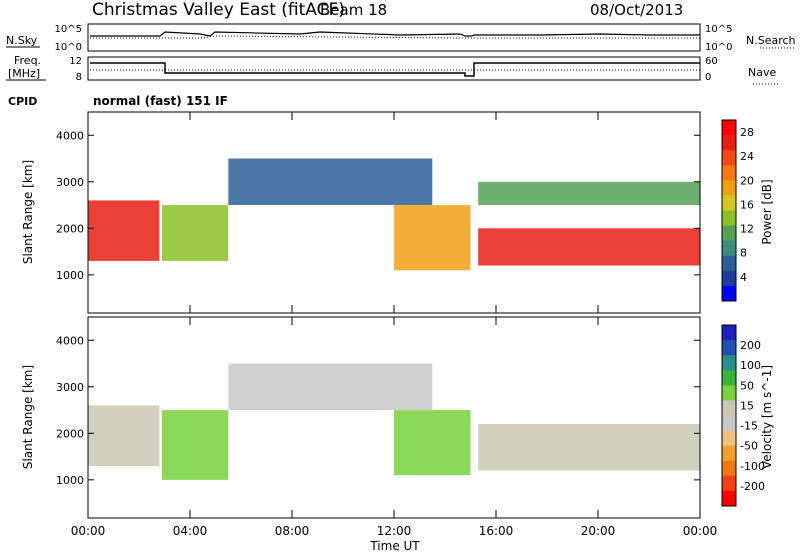 Image resolution: width=800 pixels, height=554 pixels. Describe the element at coordinates (160, 101) in the screenshot. I see `cpid-value: normal (fast) 151 IF` at that location.